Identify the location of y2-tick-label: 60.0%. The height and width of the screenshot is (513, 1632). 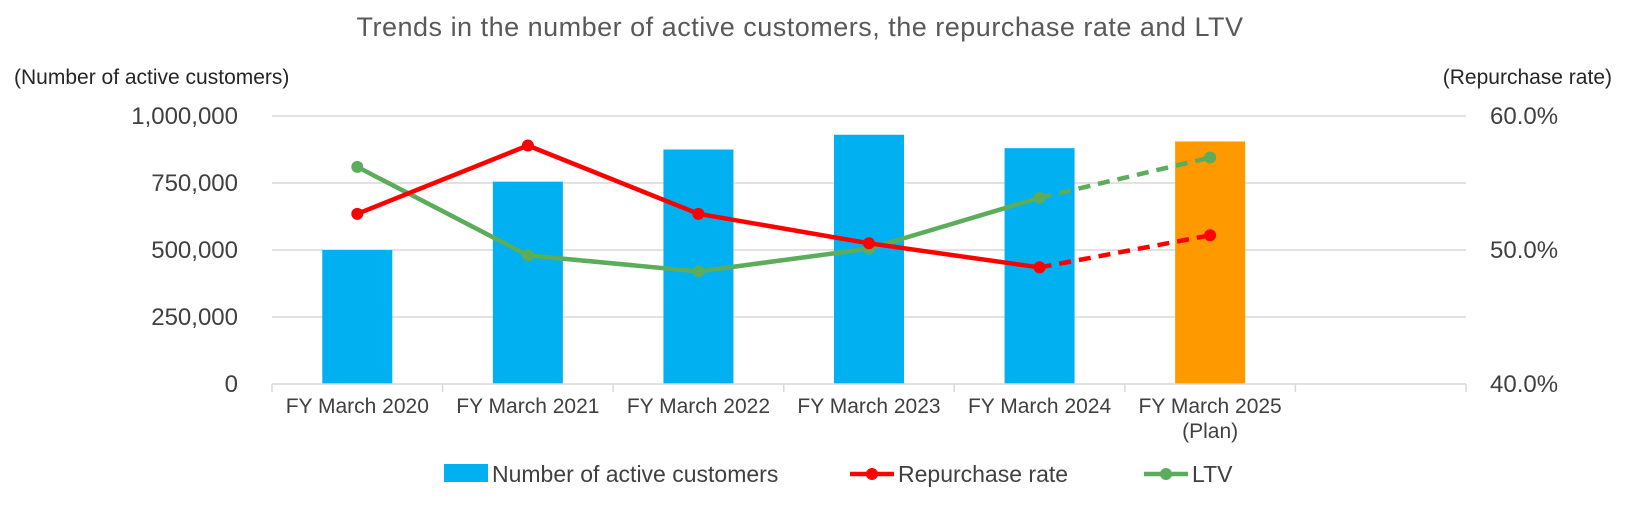
(1524, 116).